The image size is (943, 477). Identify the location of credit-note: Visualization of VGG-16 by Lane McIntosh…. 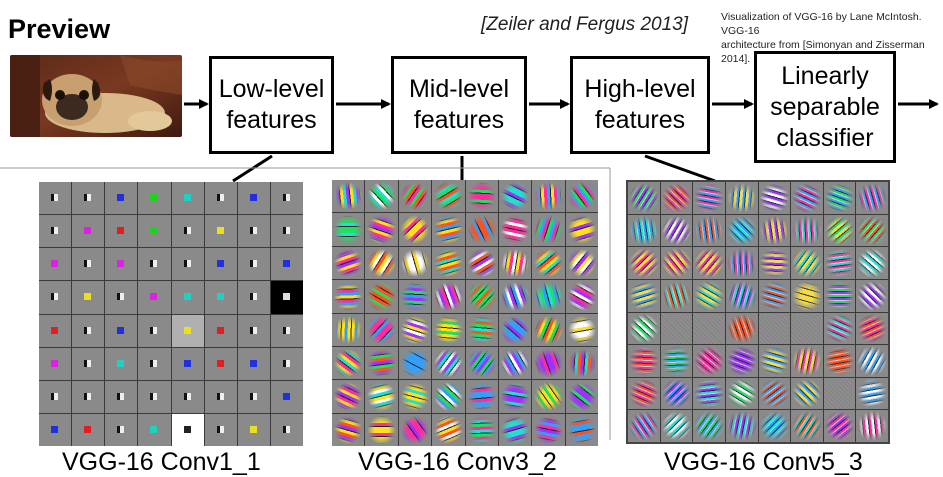
(831, 38).